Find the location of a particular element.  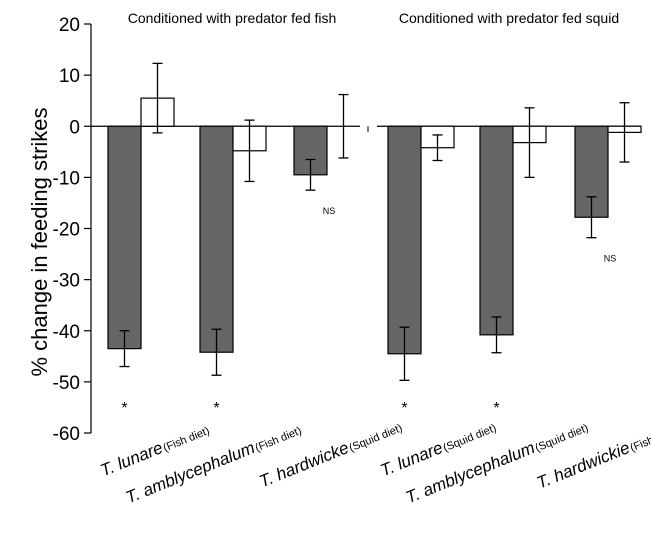

category-label: T. hardwicke(Squid diet) is located at coordinates (330, 456).